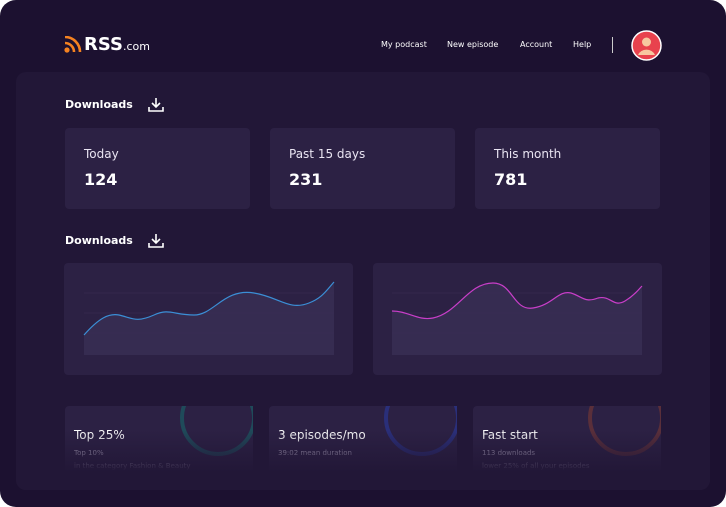 This screenshot has height=507, width=726. What do you see at coordinates (136, 46) in the screenshot?
I see `logo-suffix: .com` at bounding box center [136, 46].